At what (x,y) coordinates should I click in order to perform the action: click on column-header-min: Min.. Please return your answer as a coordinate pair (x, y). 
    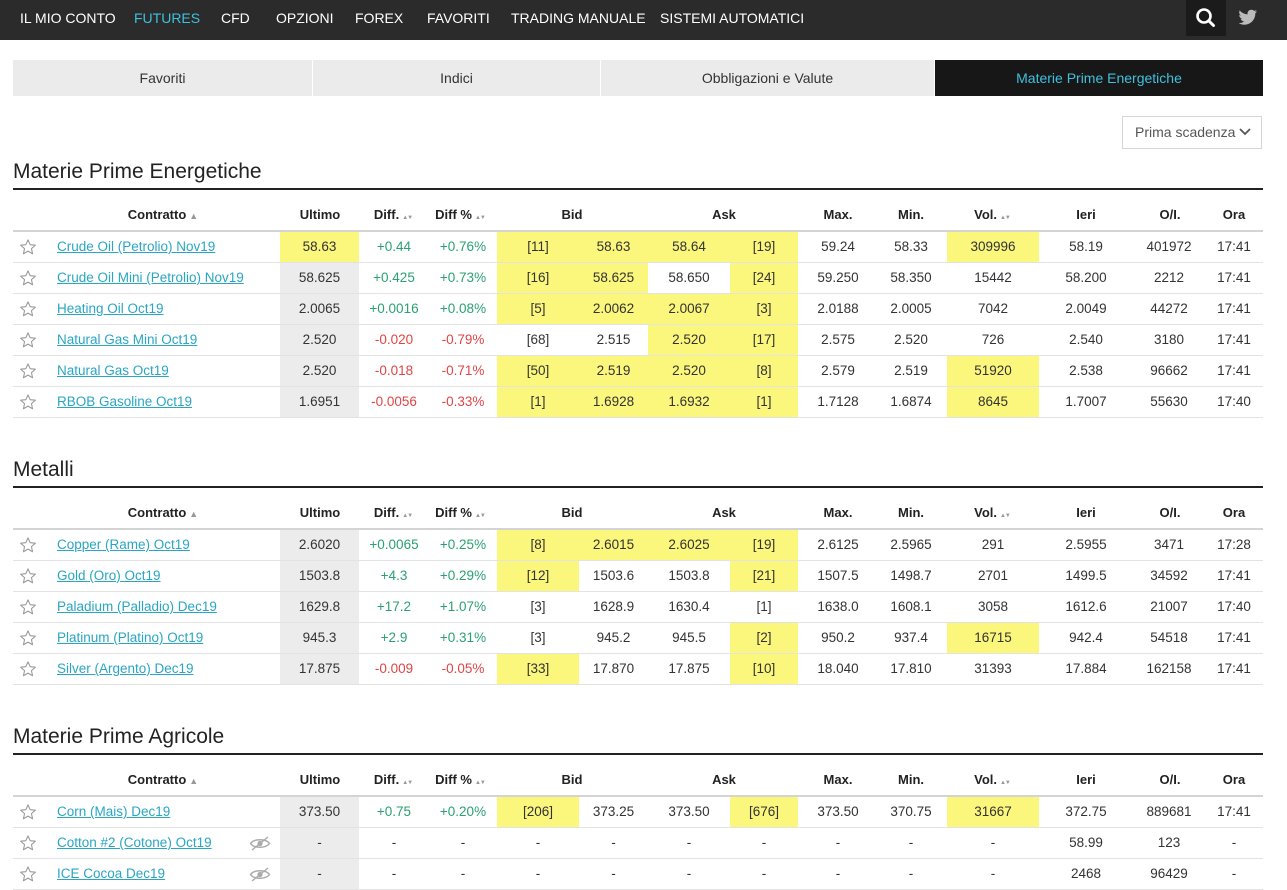
    Looking at the image, I should click on (911, 779).